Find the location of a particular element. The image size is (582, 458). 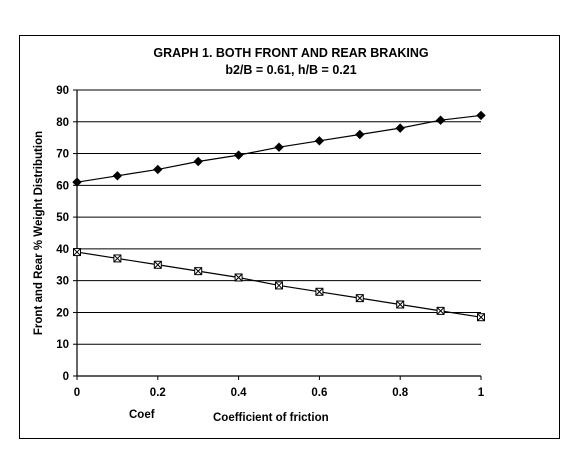

y-tick-label-4: 40 is located at coordinates (62, 250).